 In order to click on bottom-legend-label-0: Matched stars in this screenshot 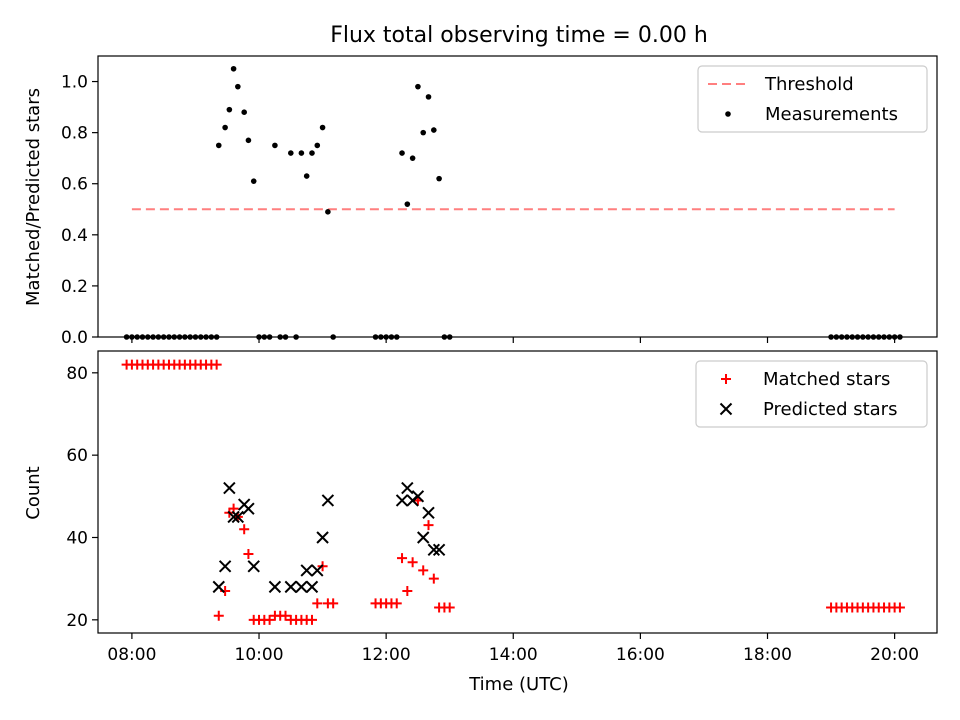, I will do `click(826, 379)`.